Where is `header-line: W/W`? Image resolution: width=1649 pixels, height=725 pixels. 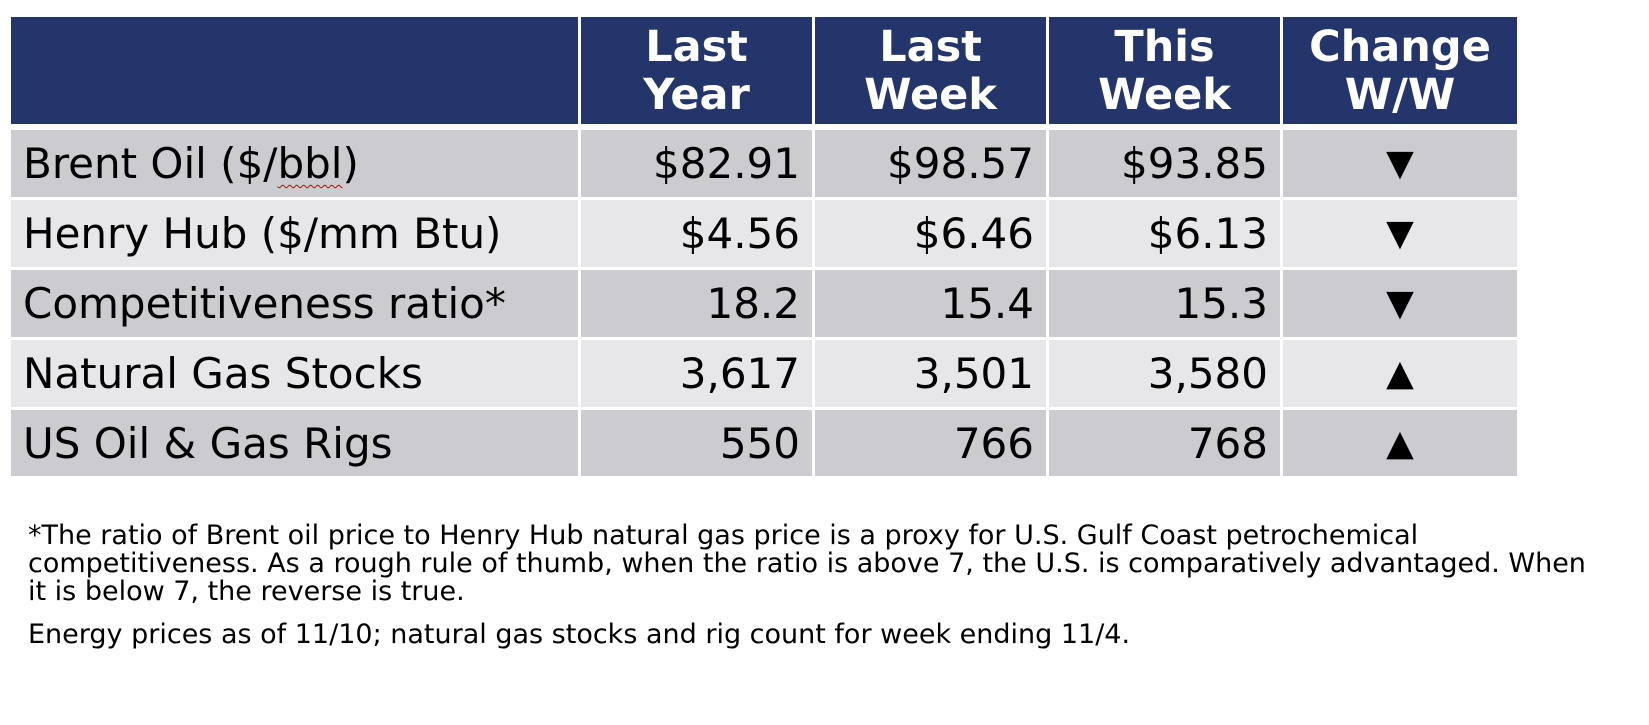
header-line: W/W is located at coordinates (1400, 94).